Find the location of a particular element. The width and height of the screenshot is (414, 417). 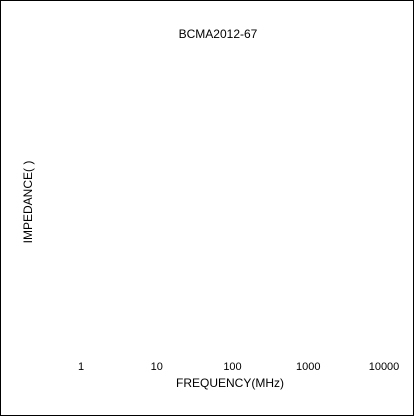

x-tick-label: 10 is located at coordinates (157, 367).